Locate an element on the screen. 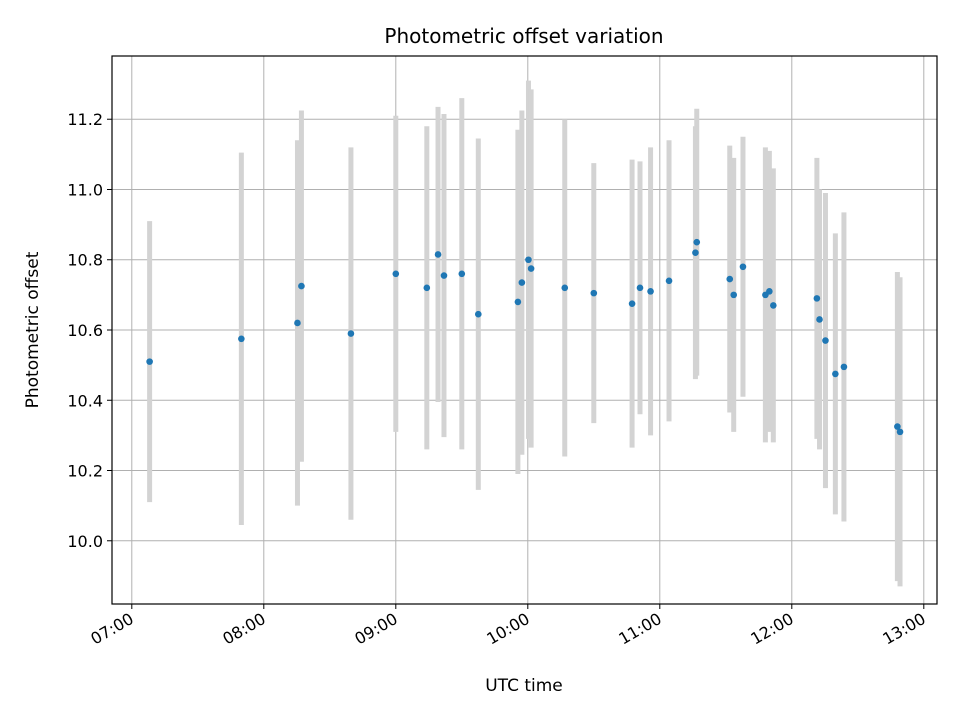  chart-title: Photometric offset variation is located at coordinates (523, 36).